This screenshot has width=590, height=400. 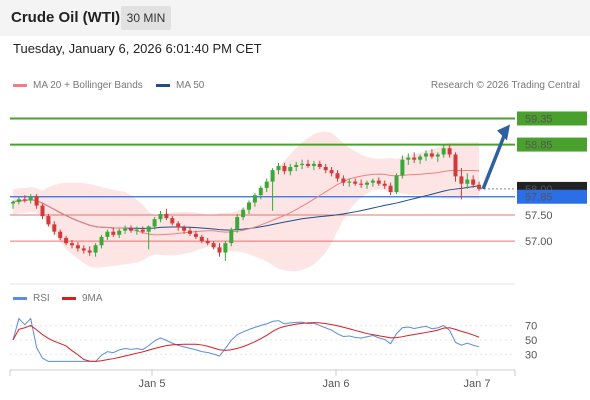 What do you see at coordinates (146, 18) in the screenshot?
I see `timeframe-badge: 30 MIN` at bounding box center [146, 18].